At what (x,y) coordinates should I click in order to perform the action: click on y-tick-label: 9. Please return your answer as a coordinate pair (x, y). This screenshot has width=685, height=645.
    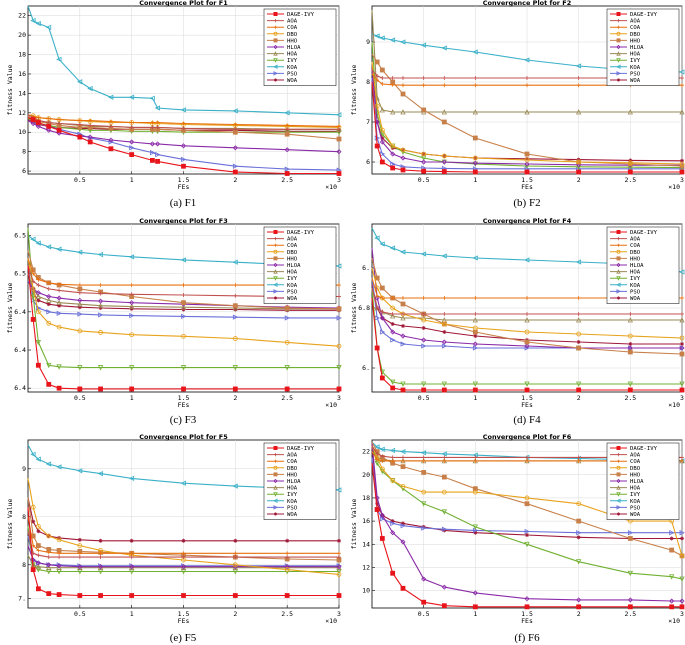
    Looking at the image, I should click on (368, 42).